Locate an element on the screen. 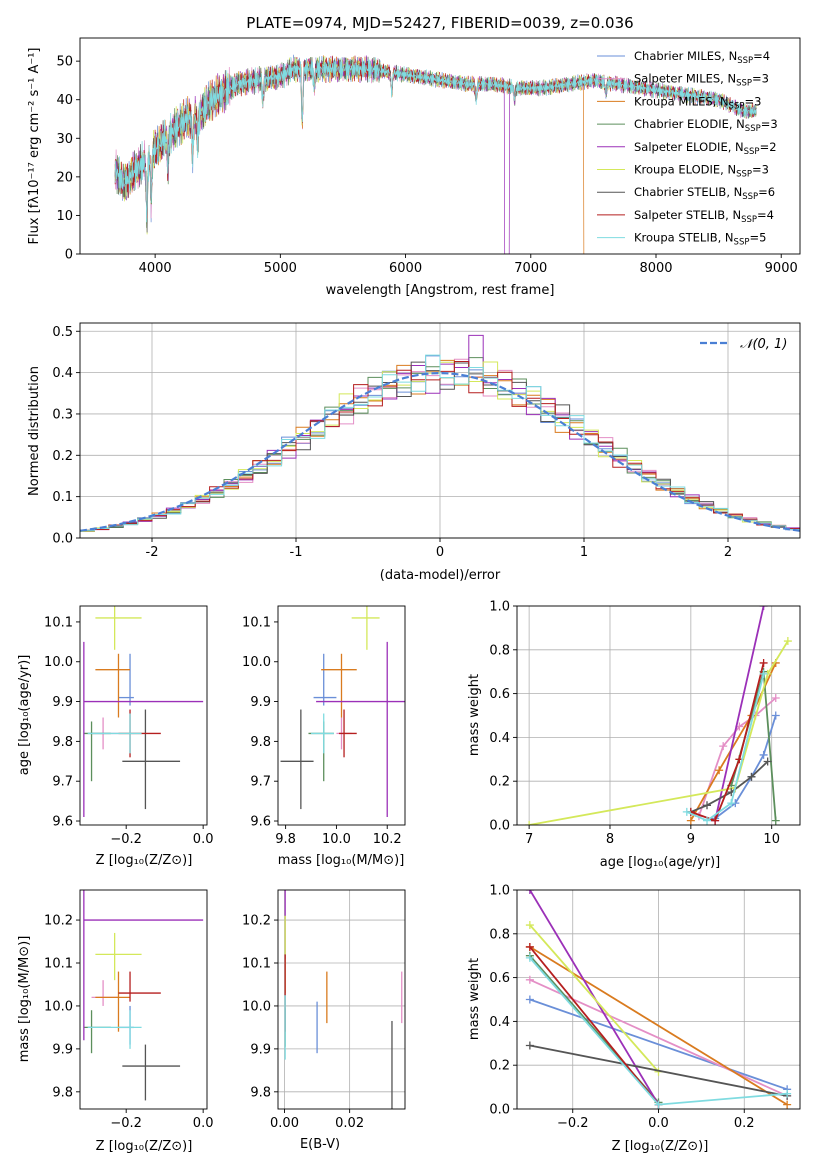 This screenshot has height=1170, width=819. mass-ebv-xlabel: E(B-V) is located at coordinates (320, 1144).